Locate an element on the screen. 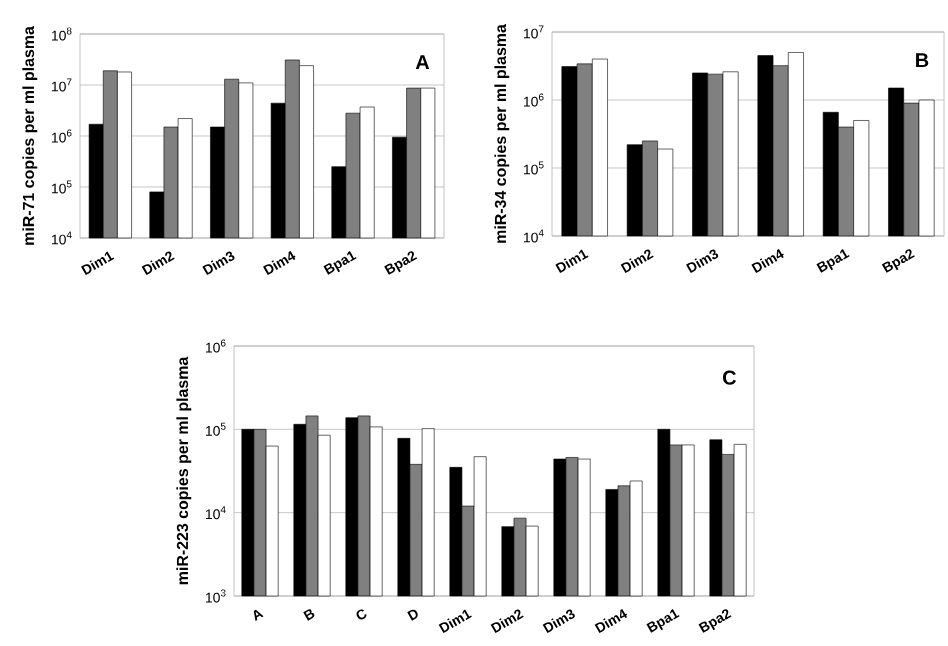  annotation: B is located at coordinates (922, 60).